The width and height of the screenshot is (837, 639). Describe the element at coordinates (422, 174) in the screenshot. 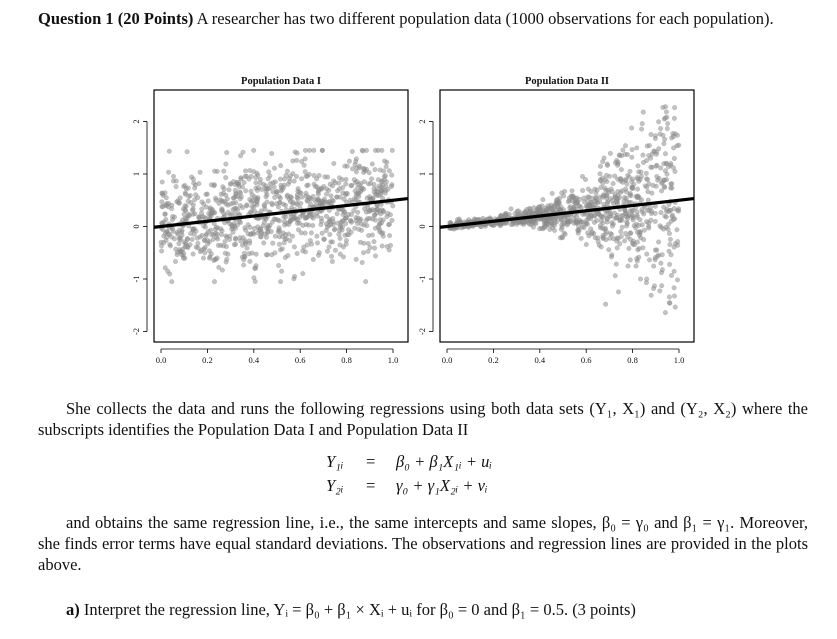

I see `y-tick-label: 1` at that location.